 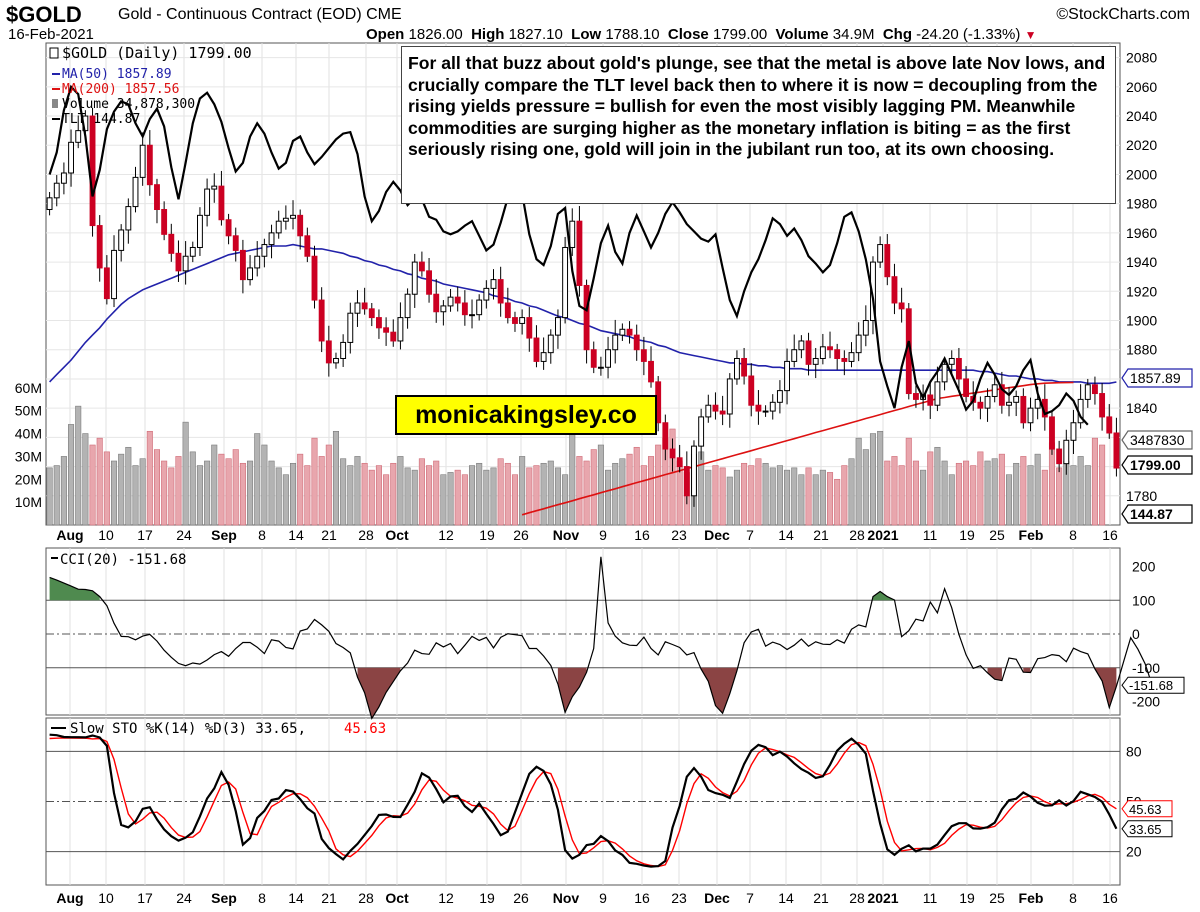 What do you see at coordinates (1110, 535) in the screenshot?
I see `x-tick-label: 16` at bounding box center [1110, 535].